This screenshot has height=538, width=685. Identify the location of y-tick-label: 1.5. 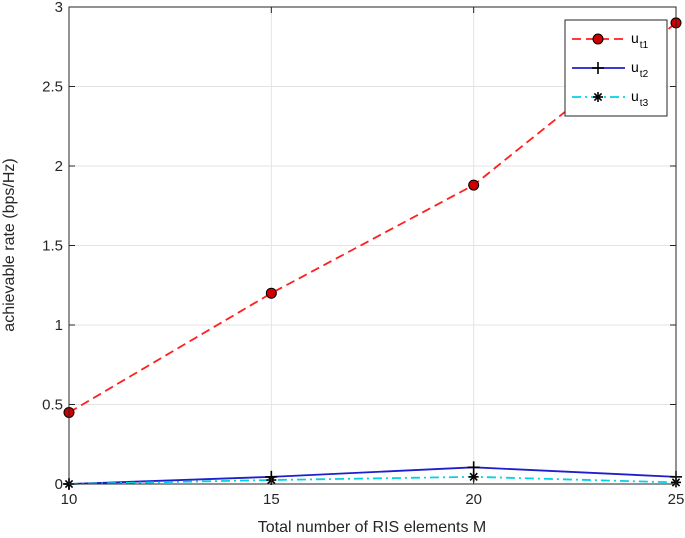
(52, 246).